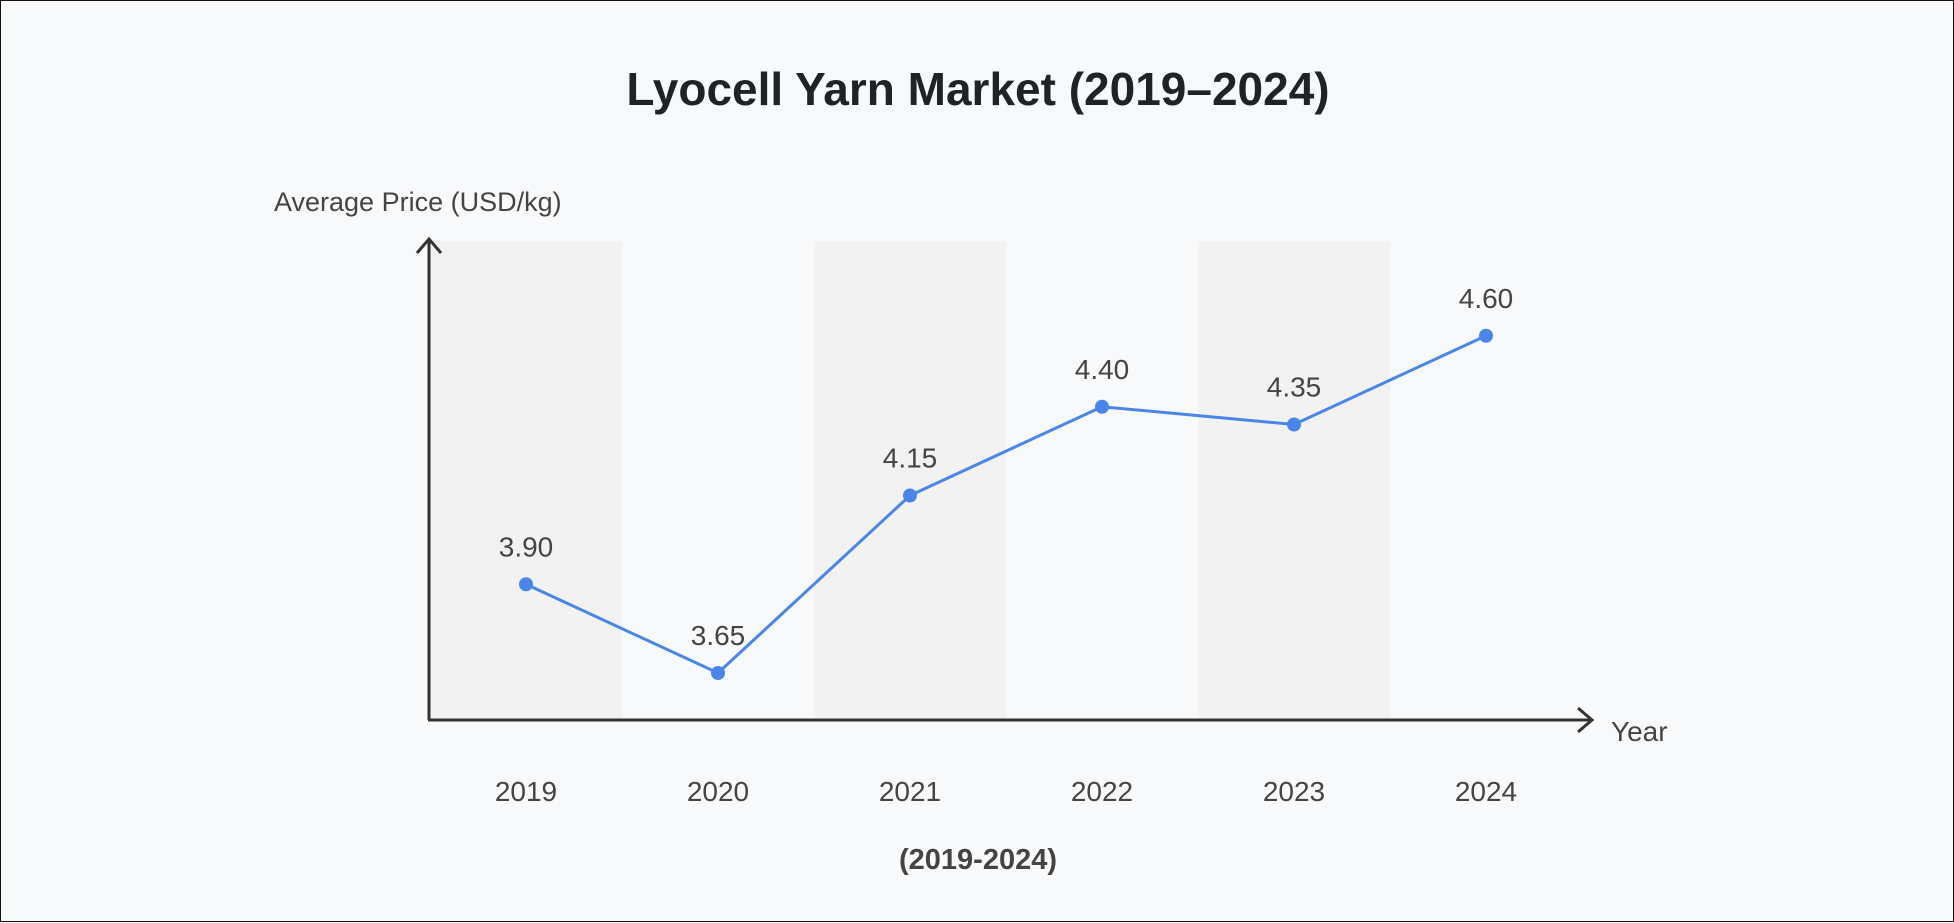 The image size is (1954, 923). What do you see at coordinates (718, 635) in the screenshot?
I see `data-label: 3.65` at bounding box center [718, 635].